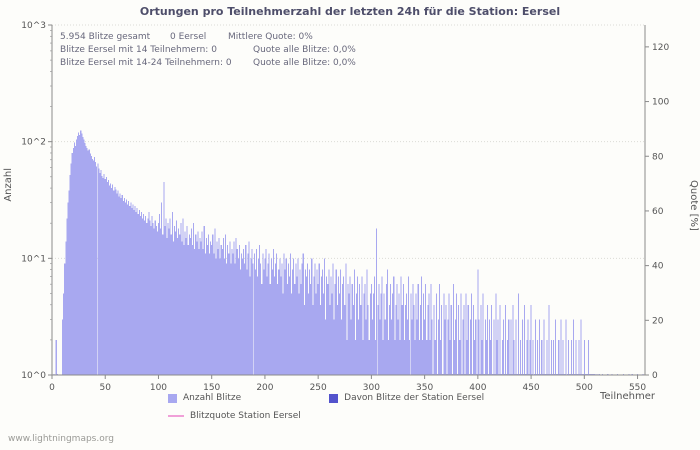 This screenshot has width=700, height=450. I want to click on stat-station-strikes: 0 Eersel, so click(188, 37).